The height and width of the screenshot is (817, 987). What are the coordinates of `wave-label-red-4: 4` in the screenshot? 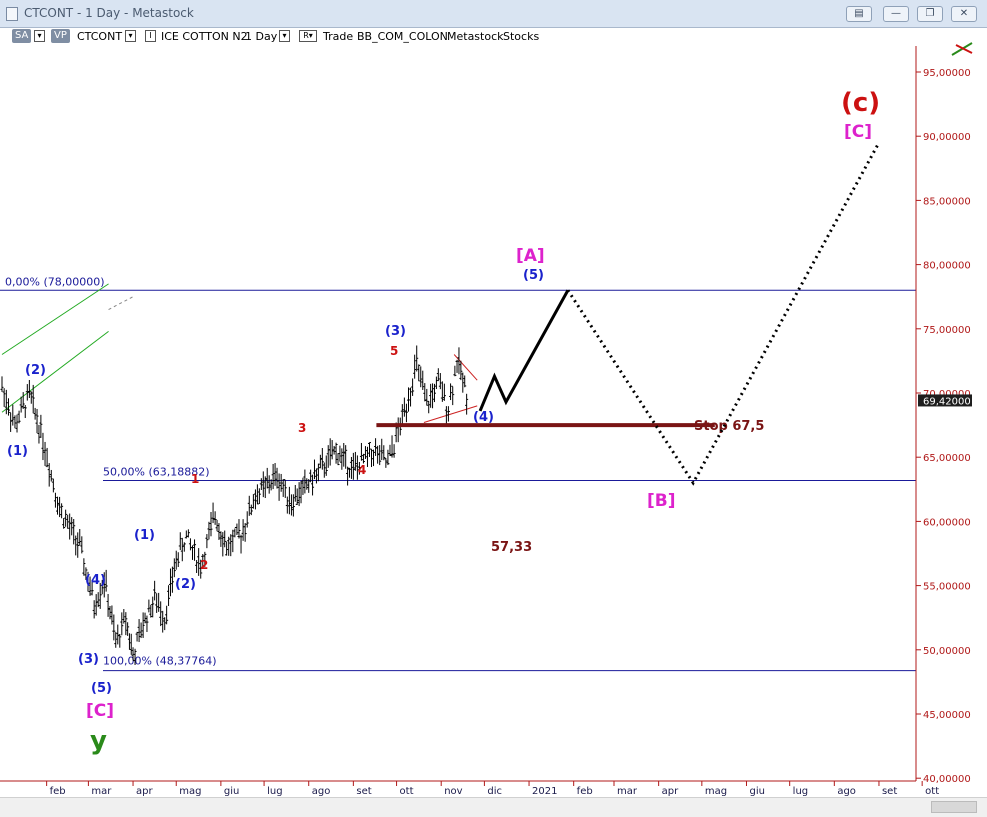 It's located at (362, 470).